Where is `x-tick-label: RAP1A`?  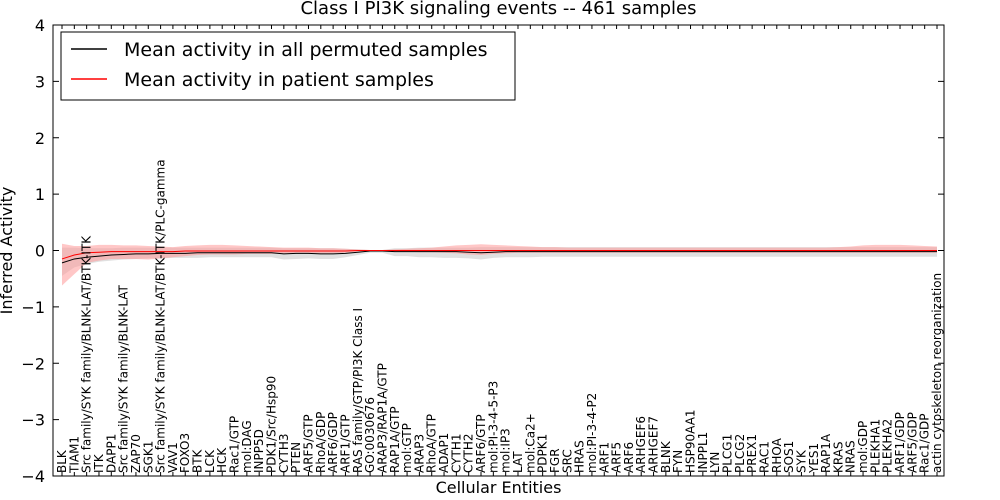
x-tick-label: RAP1A is located at coordinates (826, 453).